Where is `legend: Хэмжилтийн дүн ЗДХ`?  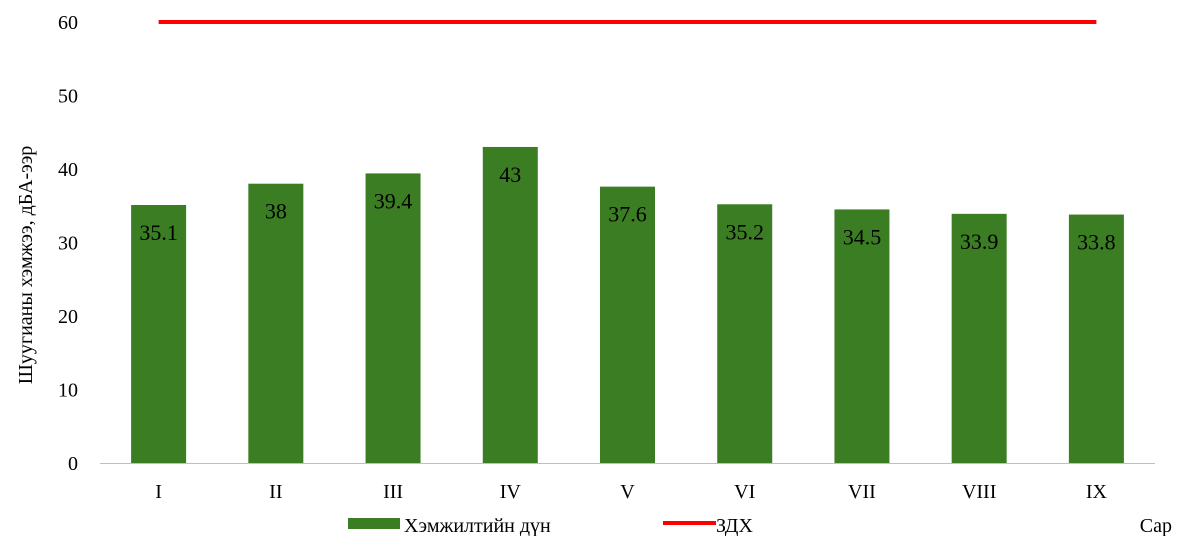
legend: Хэмжилтийн дүн ЗДХ is located at coordinates (550, 525).